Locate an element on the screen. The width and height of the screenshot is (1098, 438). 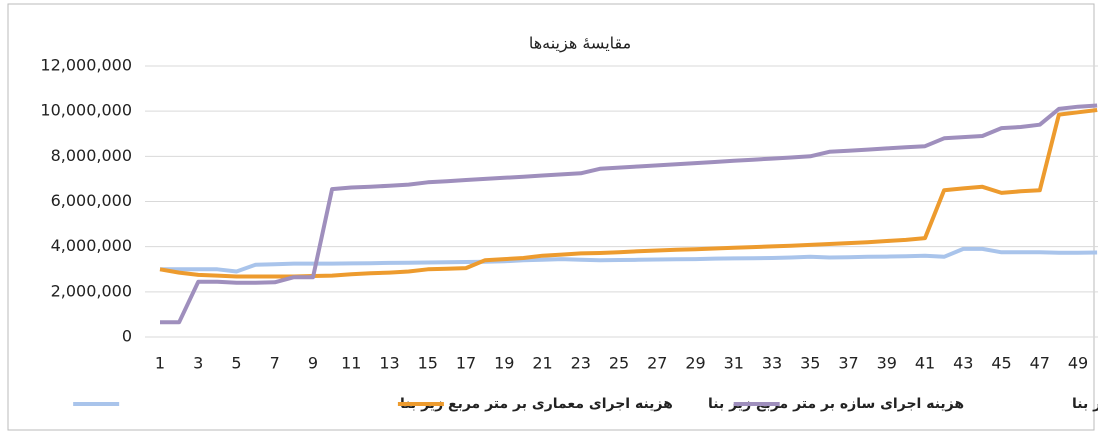
legend-label: هزینه اجرای معماری بر متر مربع زیر بنا is located at coordinates (536, 404).